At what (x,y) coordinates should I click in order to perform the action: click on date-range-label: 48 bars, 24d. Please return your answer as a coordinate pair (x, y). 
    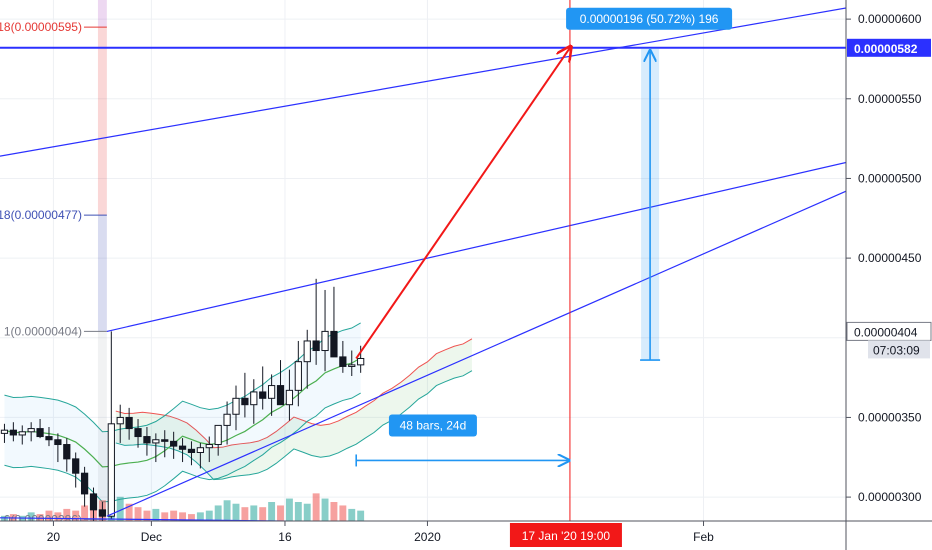
    Looking at the image, I should click on (433, 425).